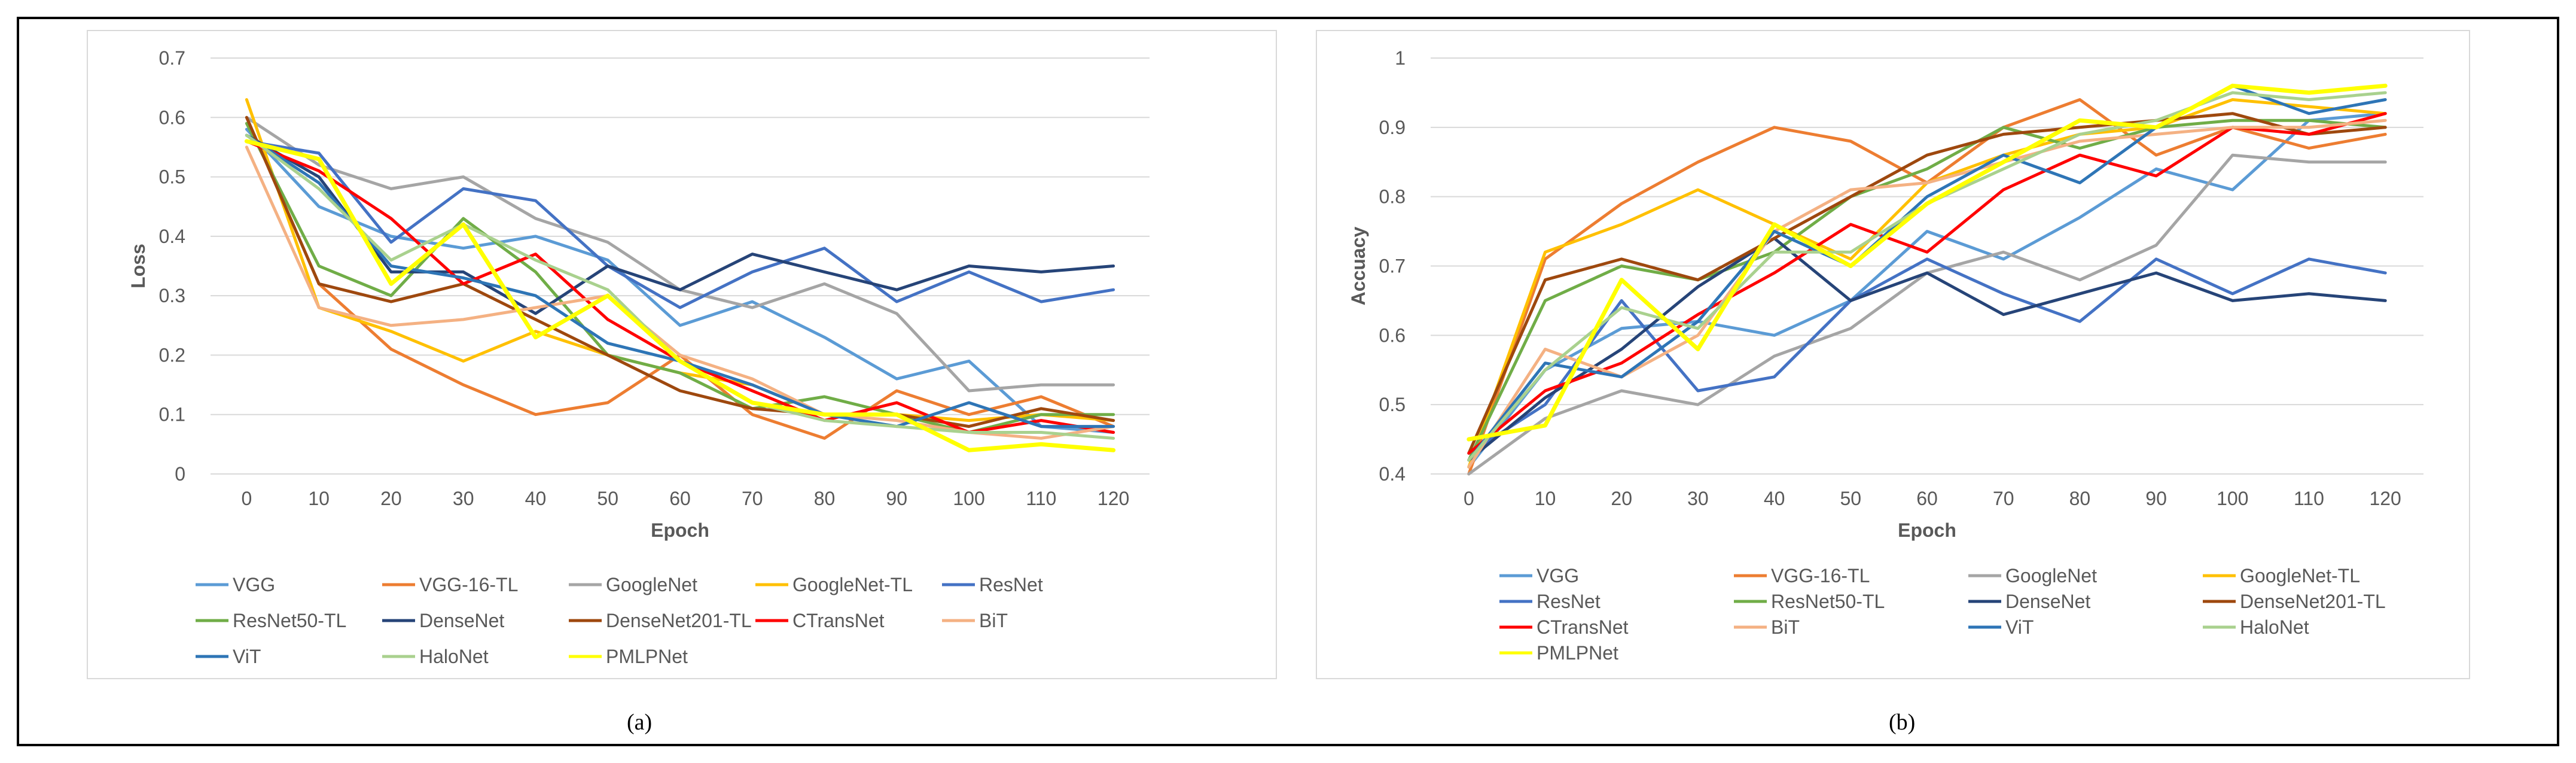 The width and height of the screenshot is (2576, 763). Describe the element at coordinates (172, 295) in the screenshot. I see `y-tick-label: 0.3` at that location.